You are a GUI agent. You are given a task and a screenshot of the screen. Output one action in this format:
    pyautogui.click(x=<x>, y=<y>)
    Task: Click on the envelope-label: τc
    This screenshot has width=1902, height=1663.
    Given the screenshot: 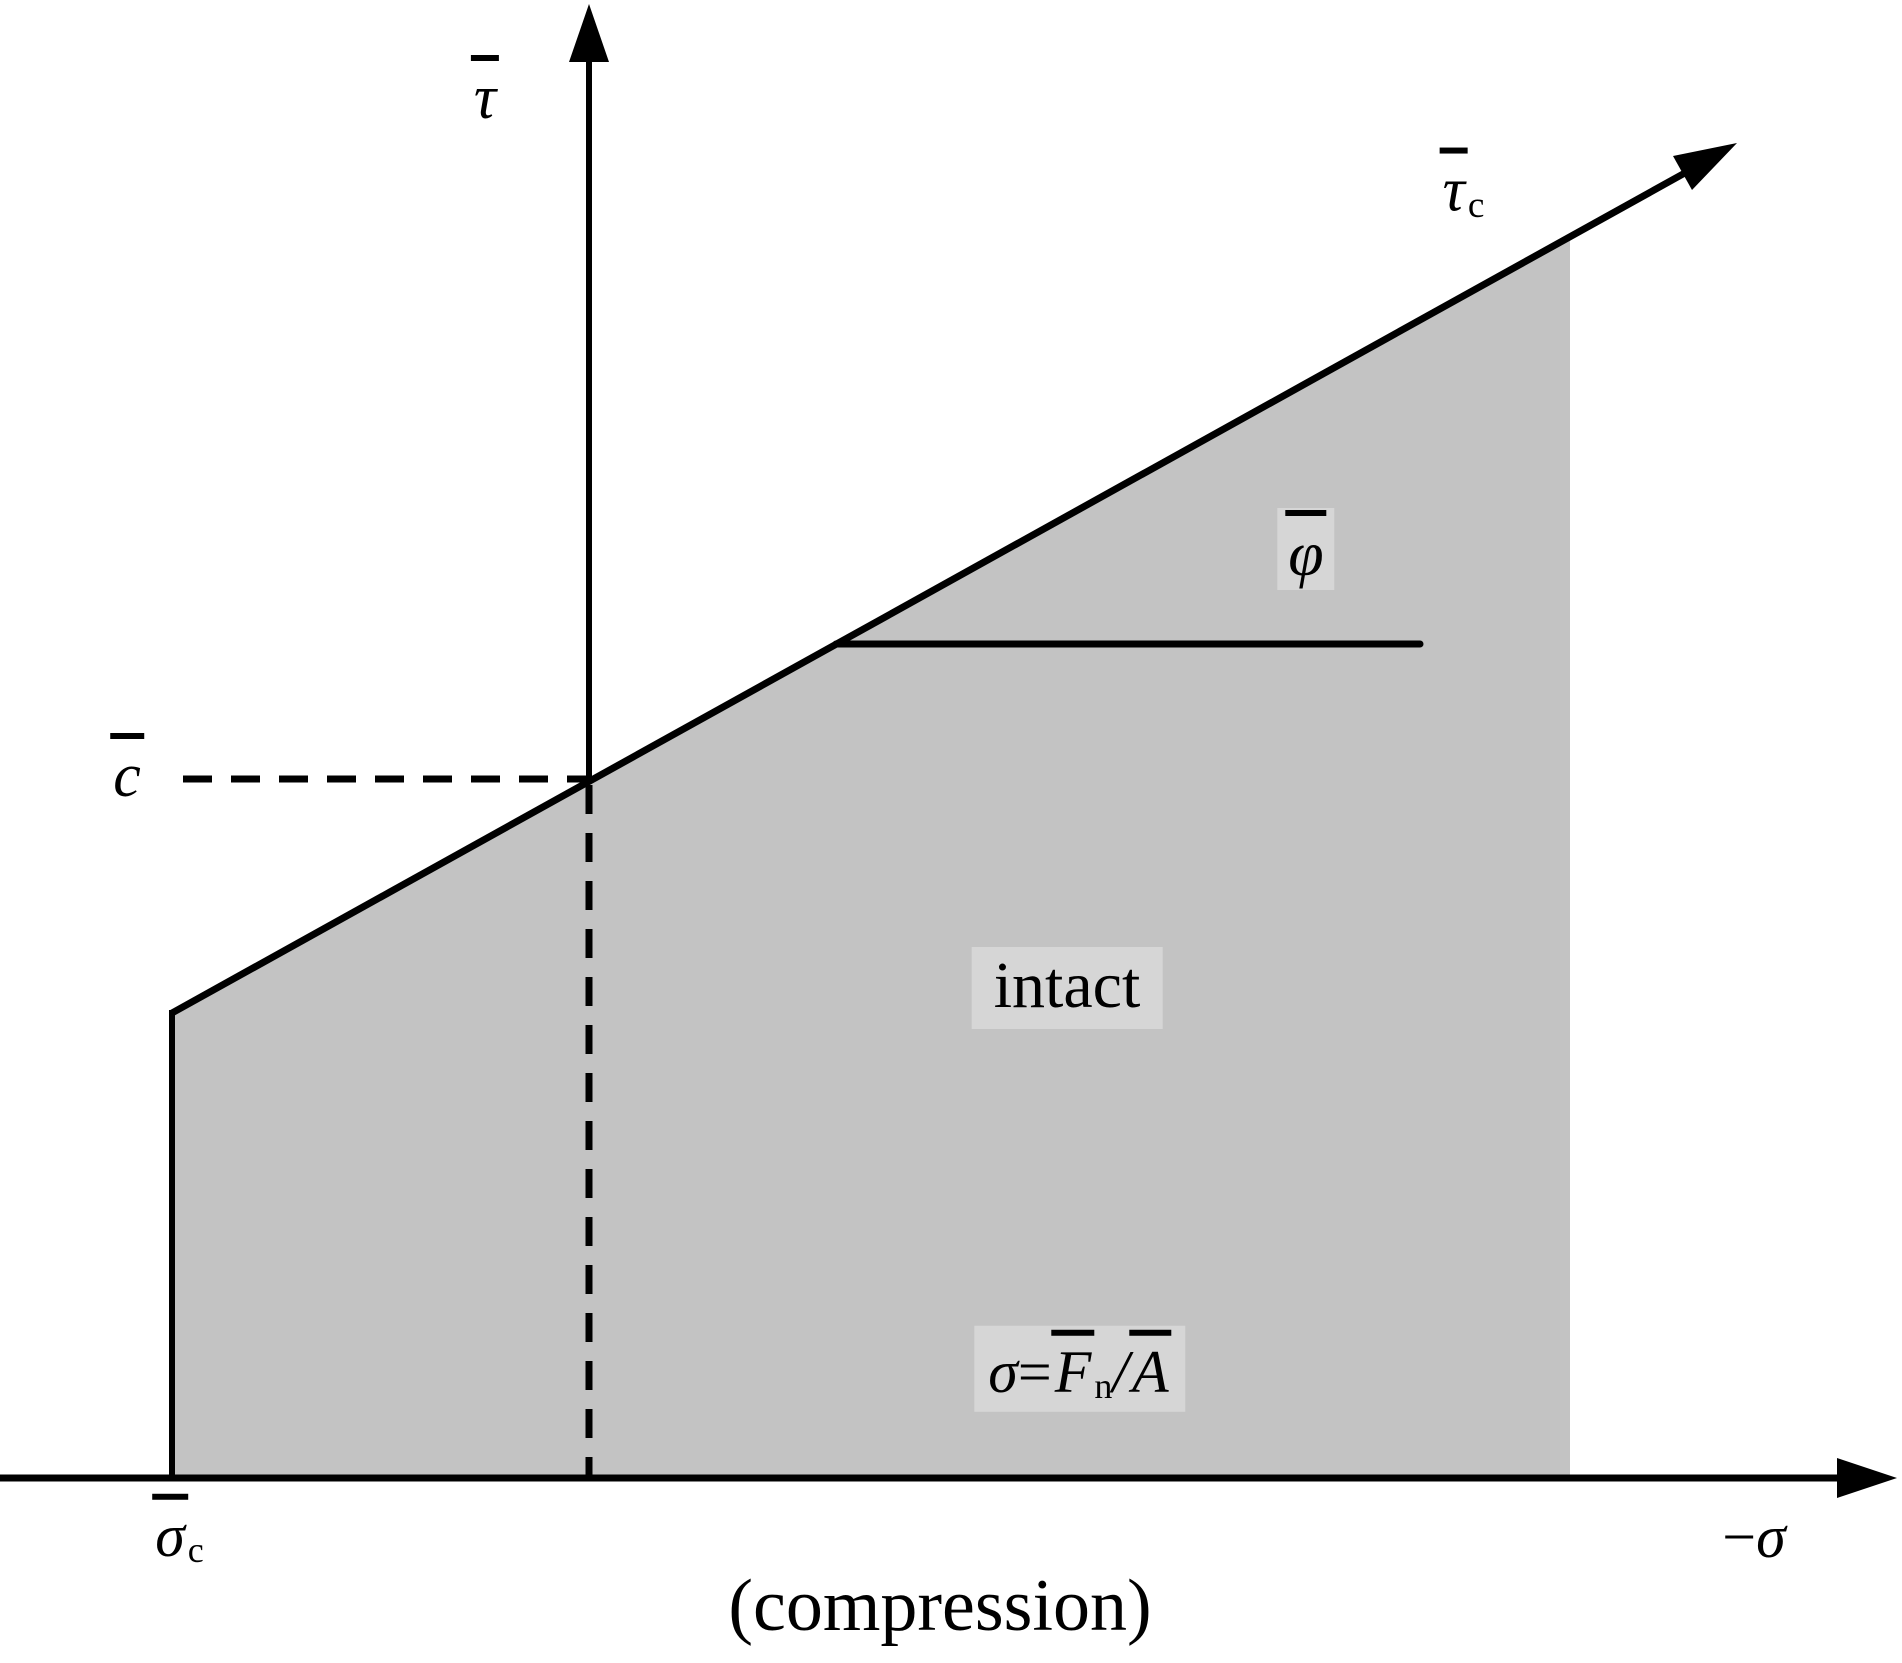 What is the action you would take?
    pyautogui.click(x=1462, y=187)
    